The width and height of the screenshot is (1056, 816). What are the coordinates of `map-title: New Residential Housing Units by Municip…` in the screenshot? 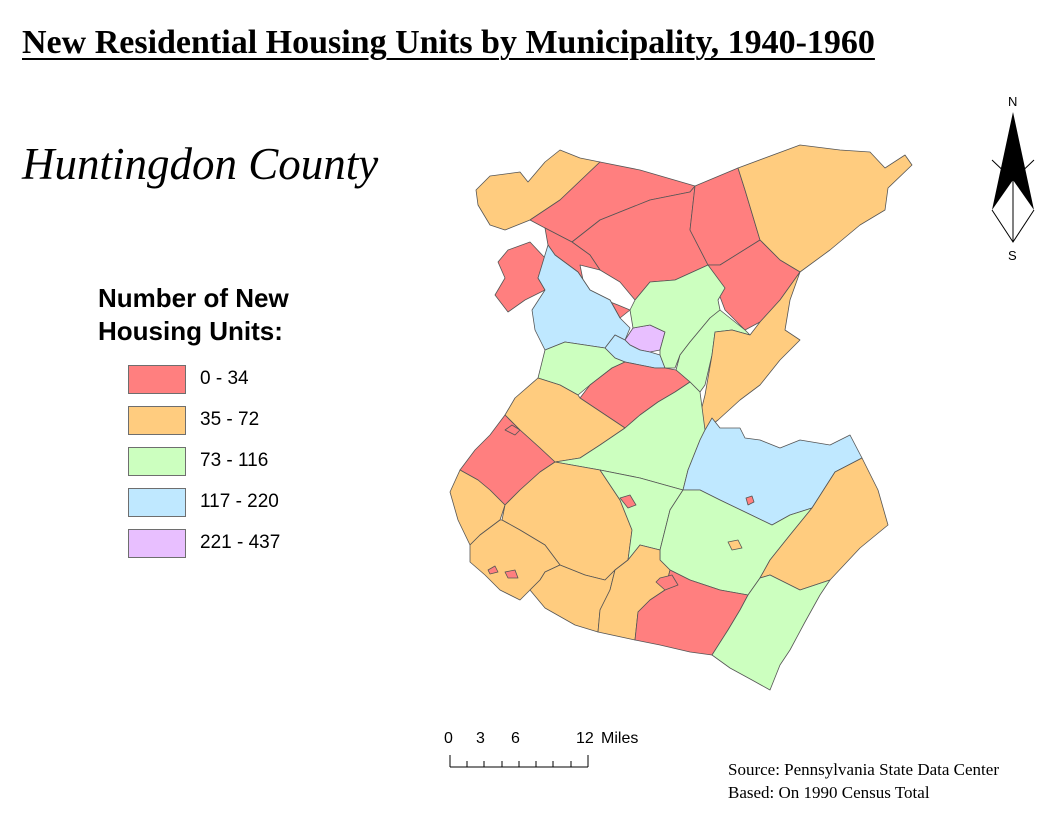 It's located at (448, 42).